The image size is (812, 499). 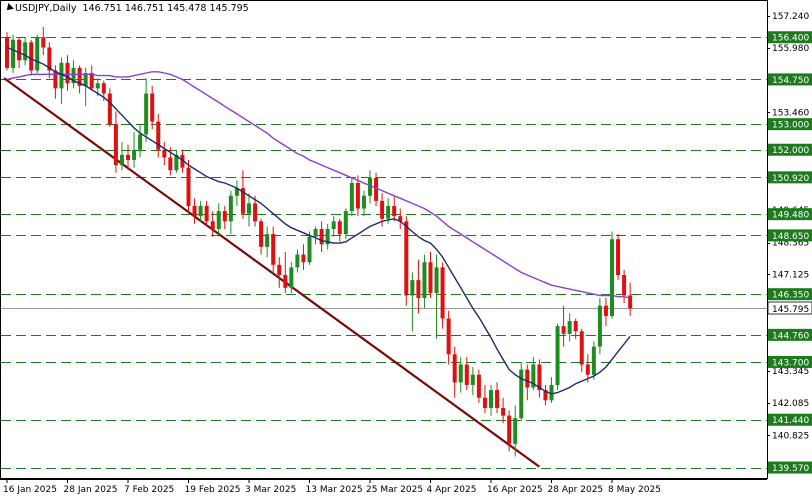 I want to click on x-tick-label: 13 Mar 2025, so click(x=334, y=490).